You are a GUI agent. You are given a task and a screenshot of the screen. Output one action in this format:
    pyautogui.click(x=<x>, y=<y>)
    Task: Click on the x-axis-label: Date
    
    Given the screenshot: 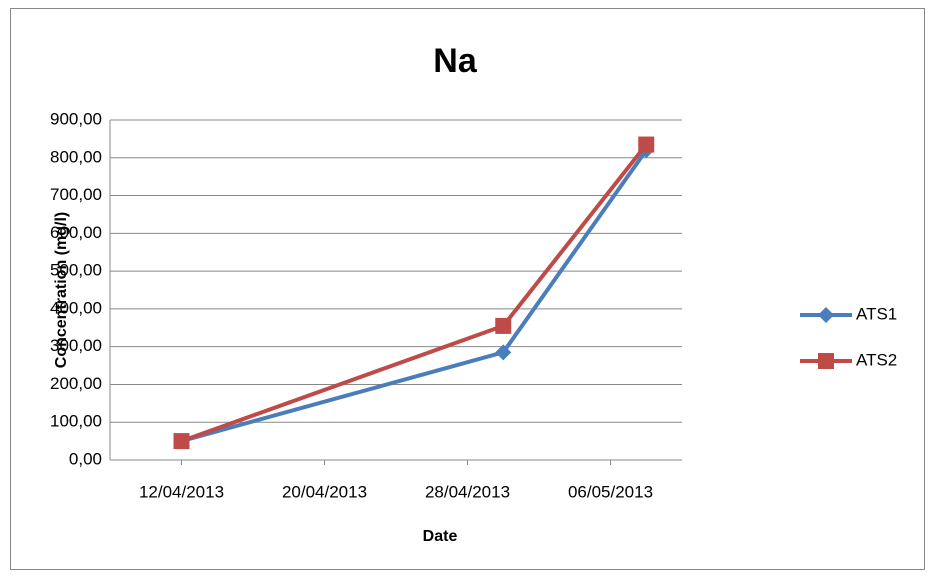 What is the action you would take?
    pyautogui.click(x=440, y=536)
    